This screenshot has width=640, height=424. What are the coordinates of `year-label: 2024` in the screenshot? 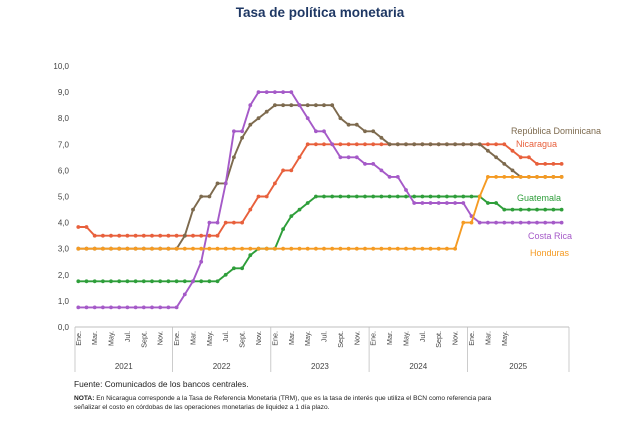 It's located at (418, 366).